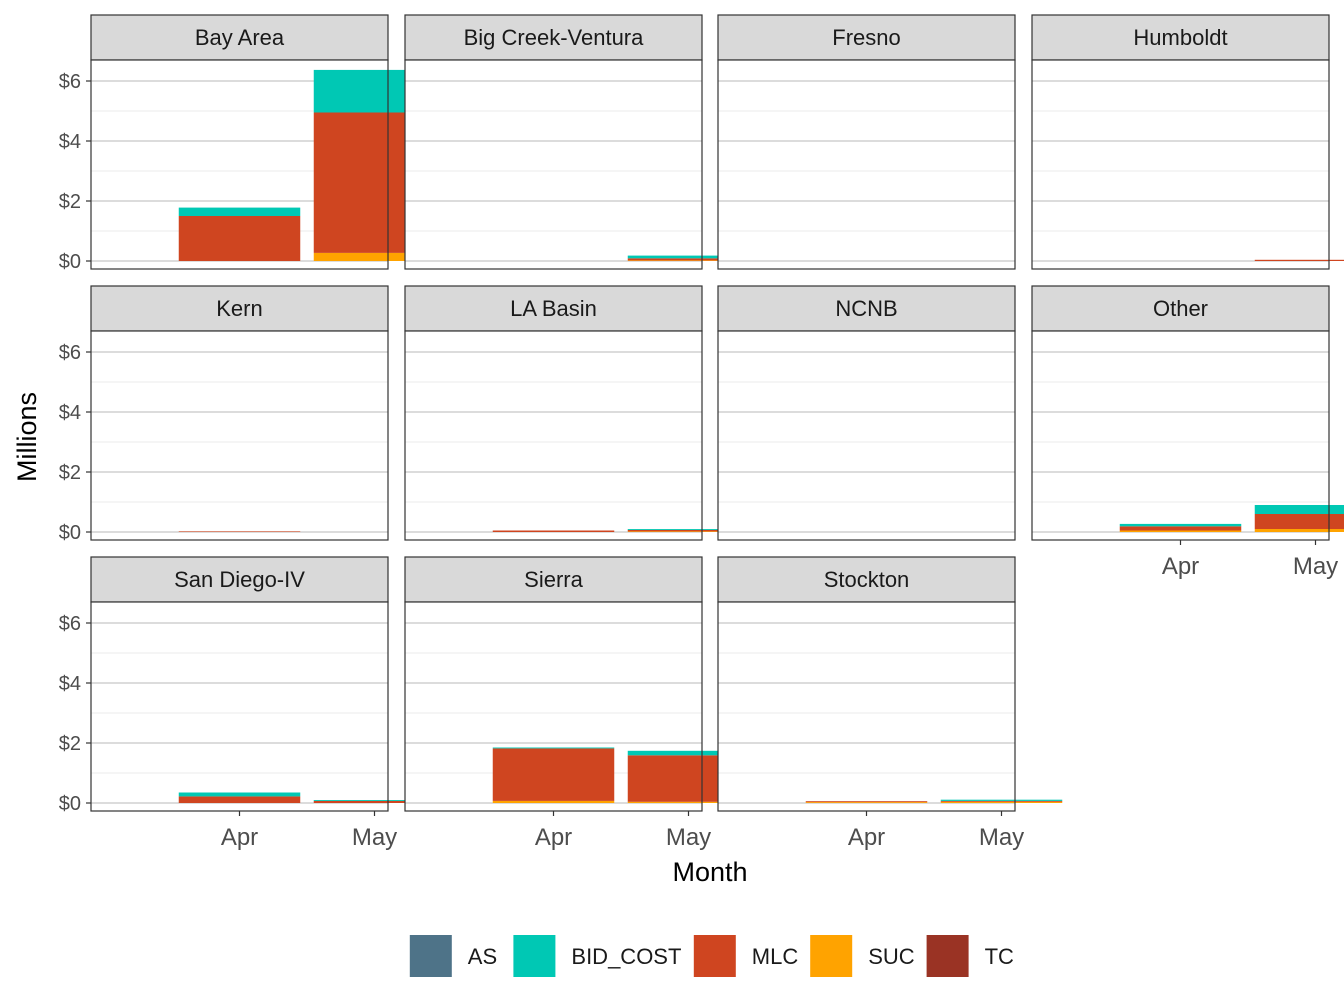 This screenshot has height=1008, width=1344. I want to click on bar-stockton-may-suc, so click(1001, 802).